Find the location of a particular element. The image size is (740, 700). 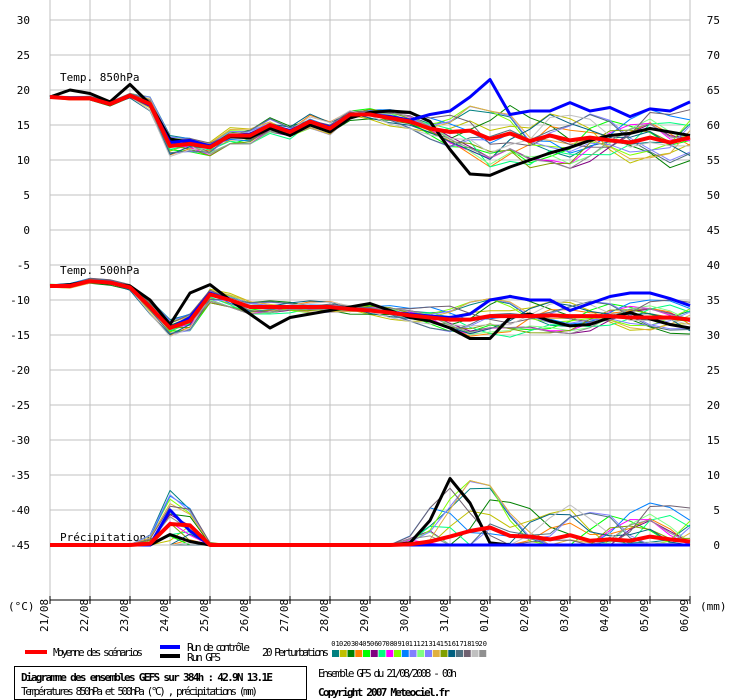

copyright: Copyright 2007 Meteociel.fr is located at coordinates (384, 692).